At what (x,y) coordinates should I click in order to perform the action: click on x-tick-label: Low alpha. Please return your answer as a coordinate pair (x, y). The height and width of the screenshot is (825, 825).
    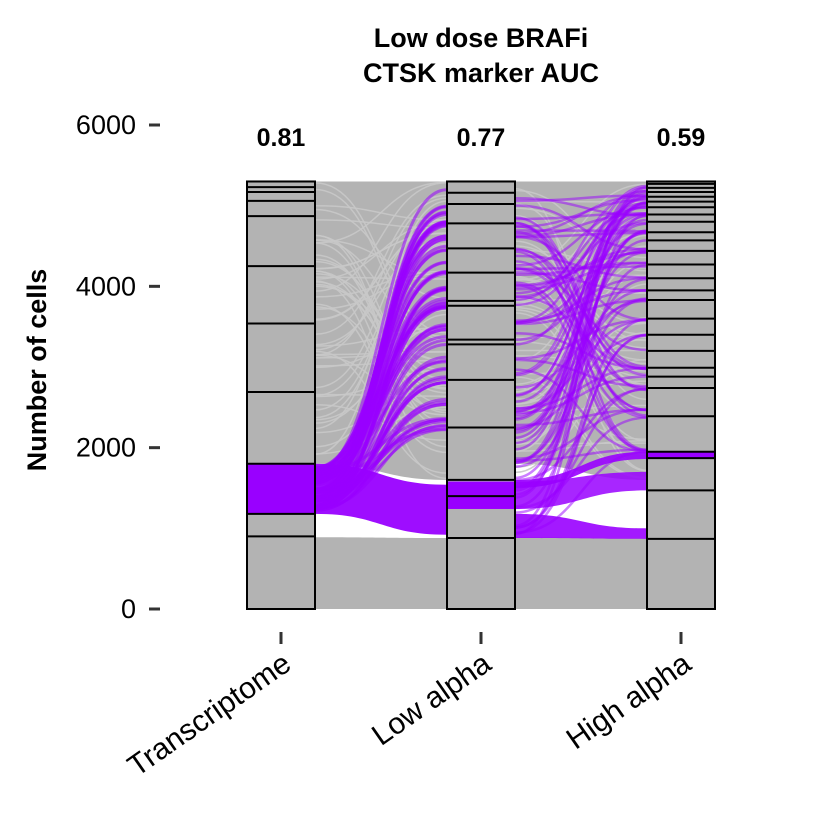
    Looking at the image, I should click on (431, 700).